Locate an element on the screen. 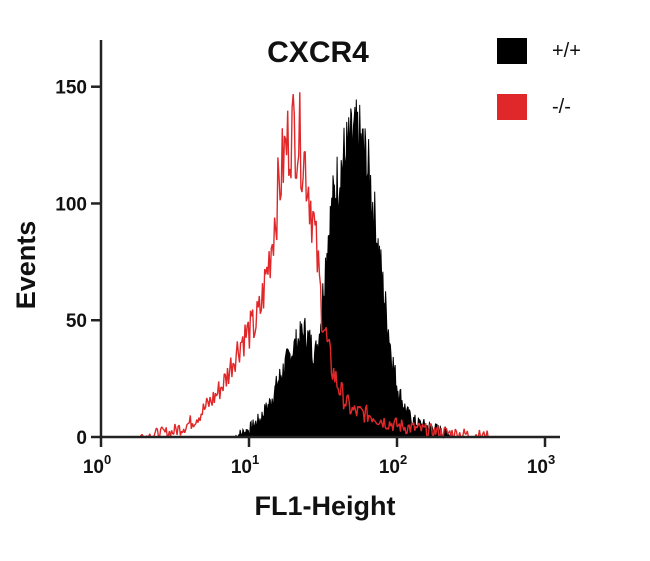 Image resolution: width=650 pixels, height=561 pixels. y-tick-label: 100 is located at coordinates (71, 204).